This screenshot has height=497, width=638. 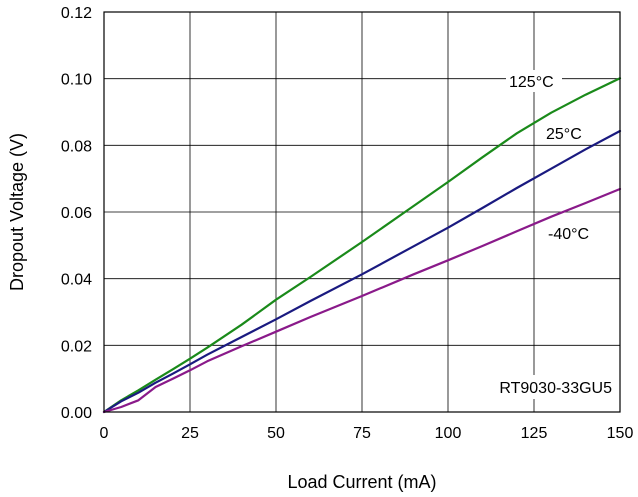 What do you see at coordinates (620, 433) in the screenshot?
I see `x-tick-label: 150` at bounding box center [620, 433].